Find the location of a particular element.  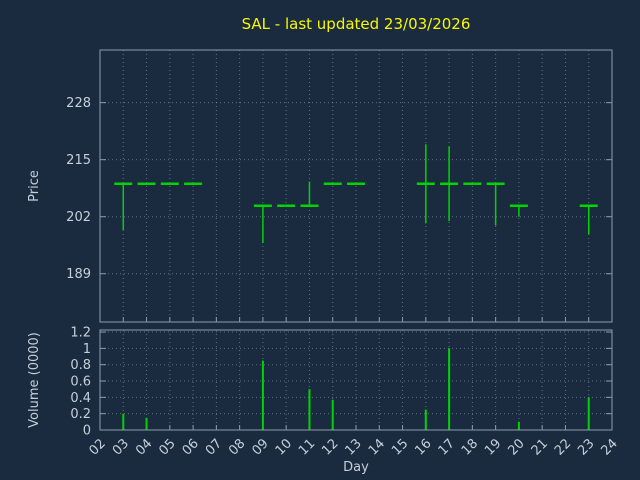

volume-tick-label: 0.6 is located at coordinates (80, 382).